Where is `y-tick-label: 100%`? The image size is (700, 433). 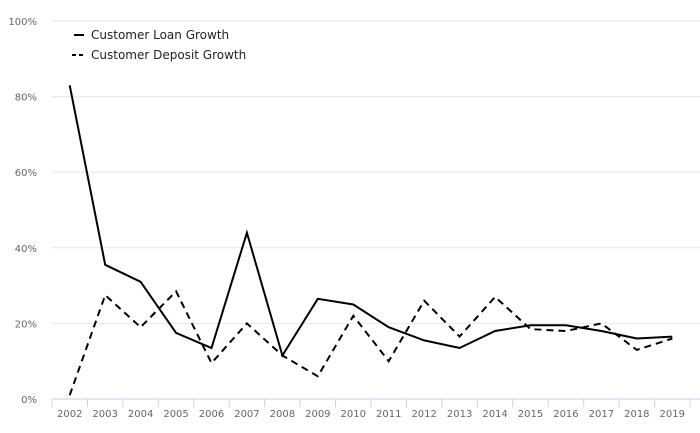
y-tick-label: 100% is located at coordinates (22, 22).